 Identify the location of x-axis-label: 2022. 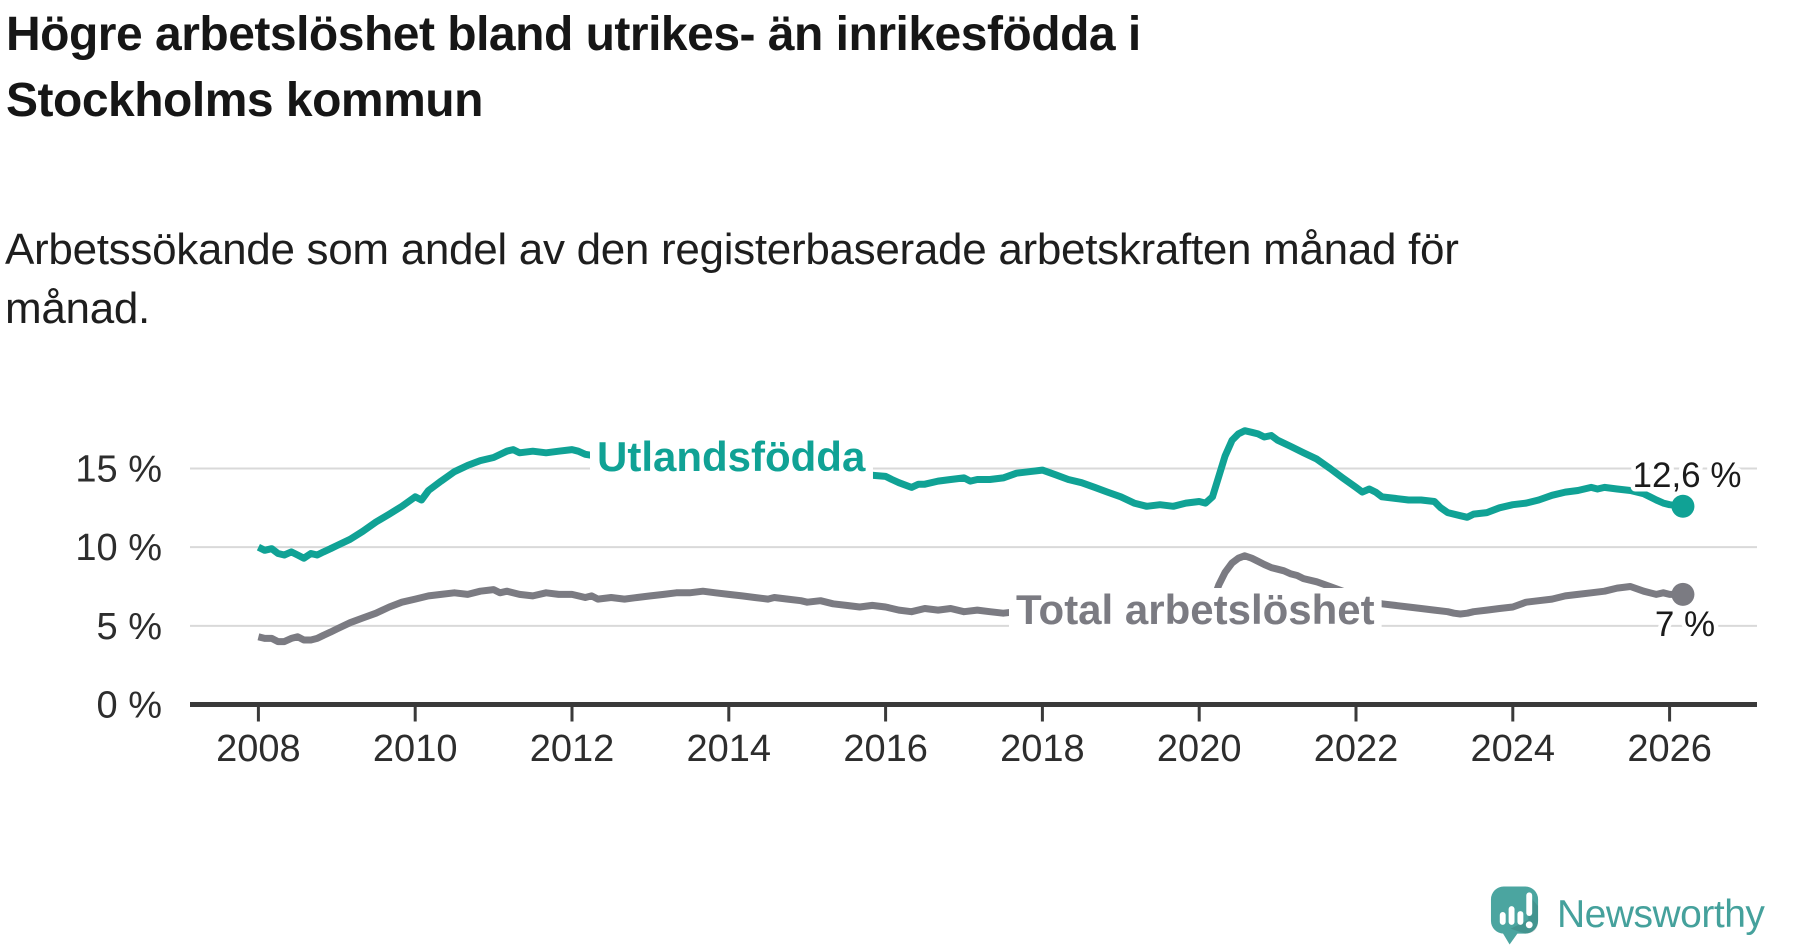
(1356, 749).